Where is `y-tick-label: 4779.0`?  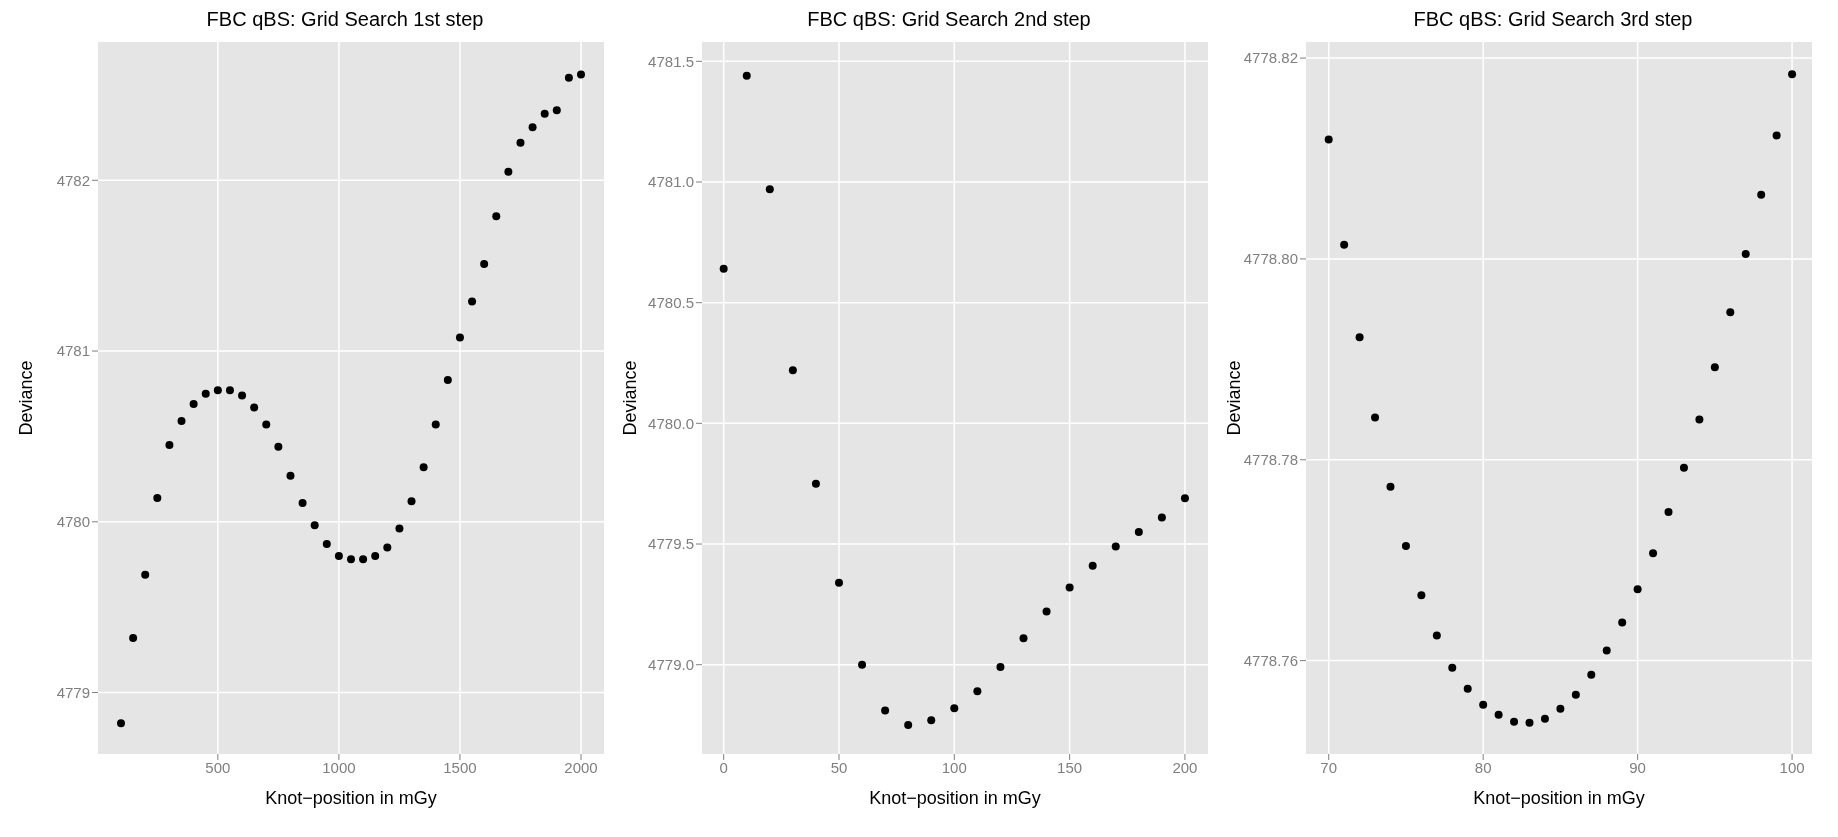 y-tick-label: 4779.0 is located at coordinates (671, 665).